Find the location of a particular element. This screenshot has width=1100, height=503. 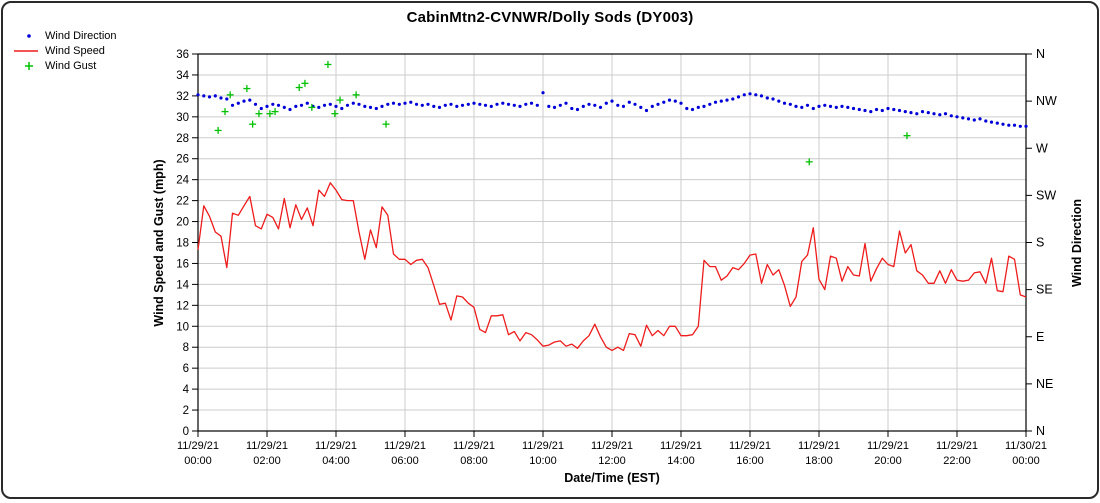

tick-label: 12:00 is located at coordinates (612, 461).